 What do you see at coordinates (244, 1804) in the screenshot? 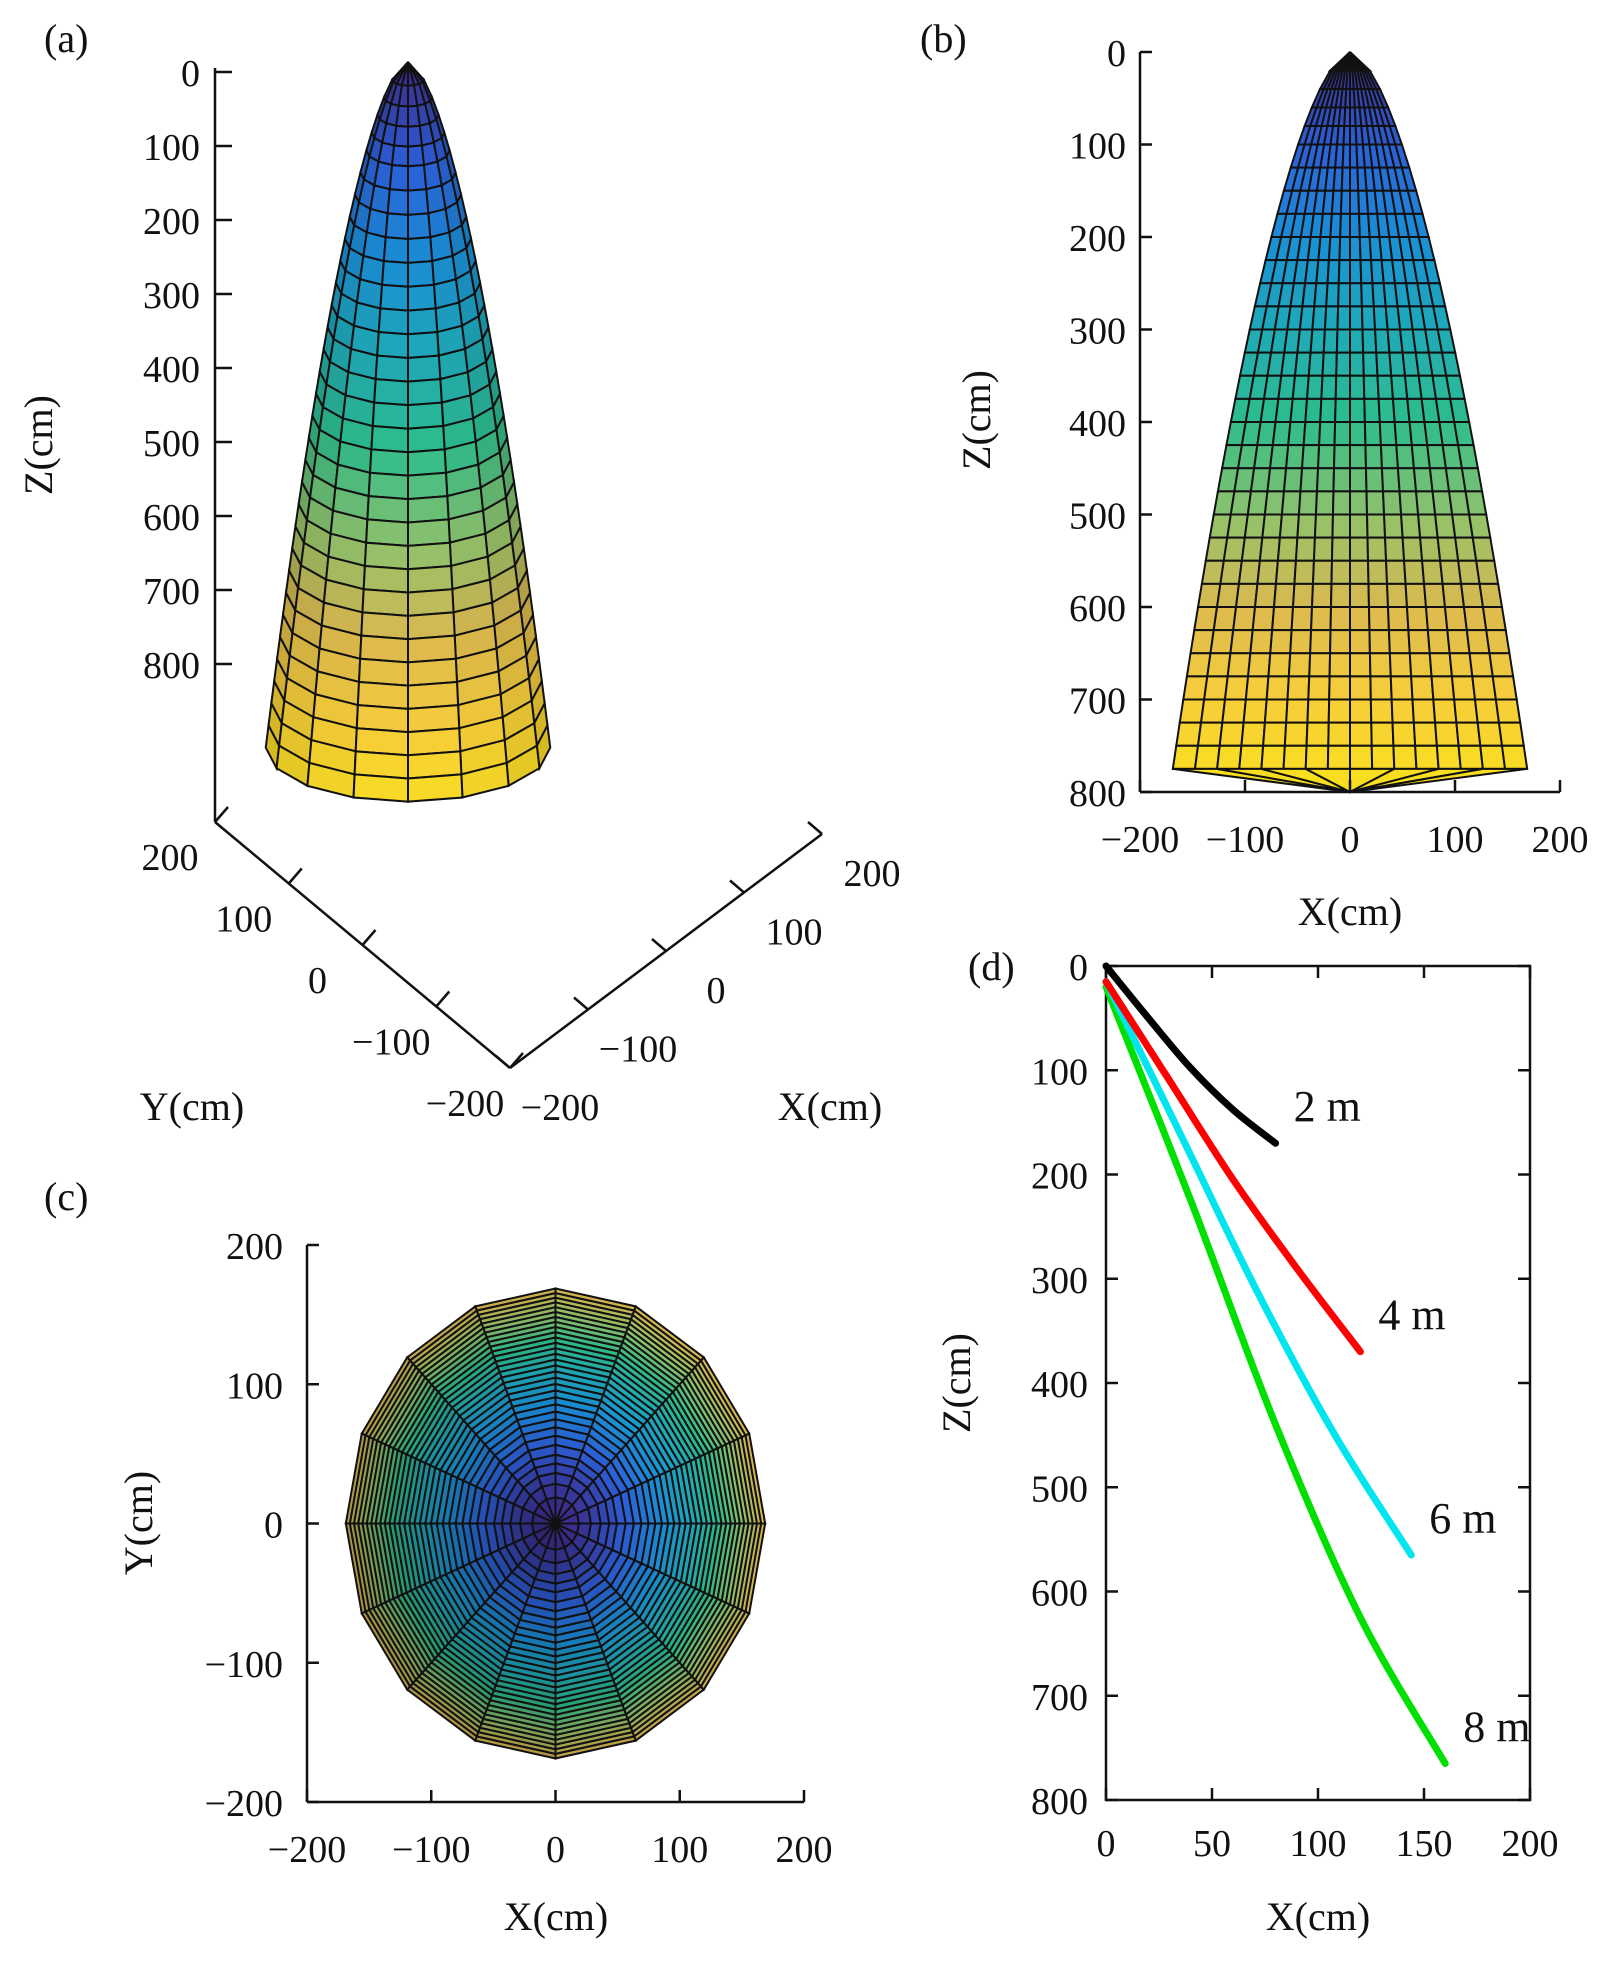
I see `panel-c-y-tick-label: −200` at bounding box center [244, 1804].